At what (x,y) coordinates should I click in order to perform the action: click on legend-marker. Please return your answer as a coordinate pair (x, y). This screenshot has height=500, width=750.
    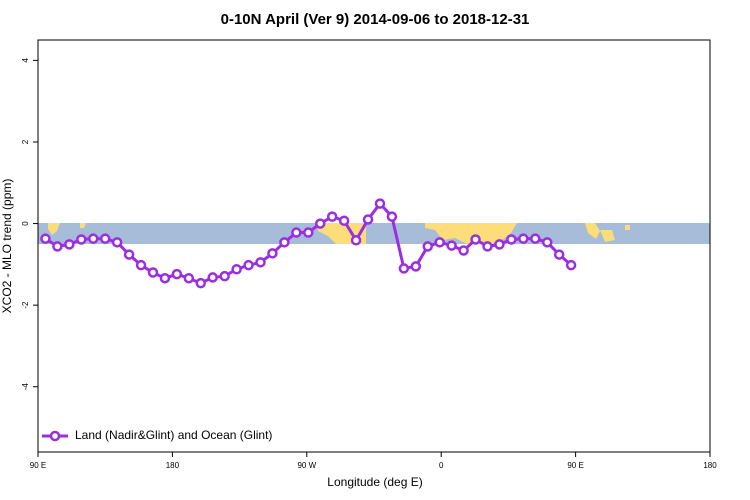
    Looking at the image, I should click on (55, 436).